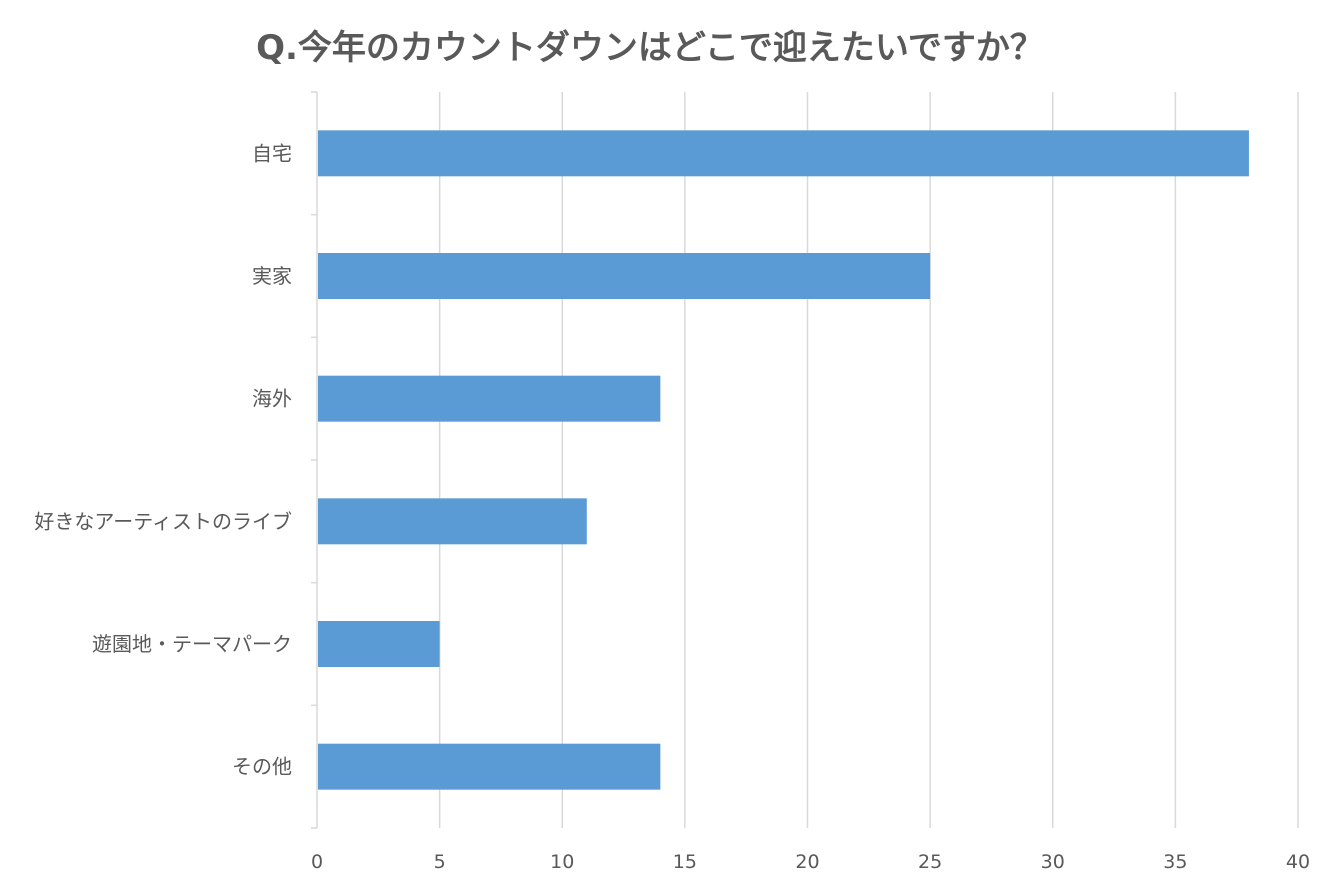 The image size is (1334, 889). What do you see at coordinates (440, 862) in the screenshot?
I see `x-tick-label: 5` at bounding box center [440, 862].